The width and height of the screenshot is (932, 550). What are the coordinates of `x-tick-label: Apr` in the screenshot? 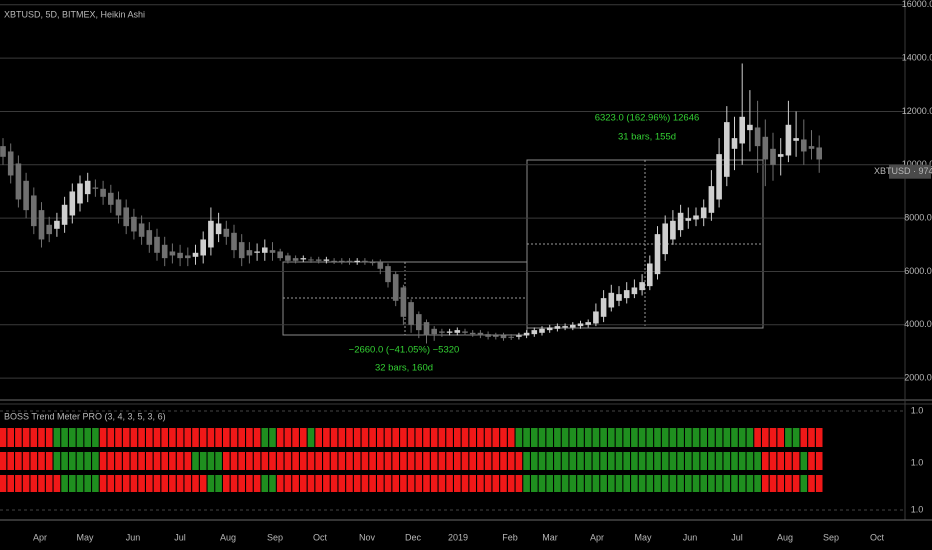 It's located at (40, 537).